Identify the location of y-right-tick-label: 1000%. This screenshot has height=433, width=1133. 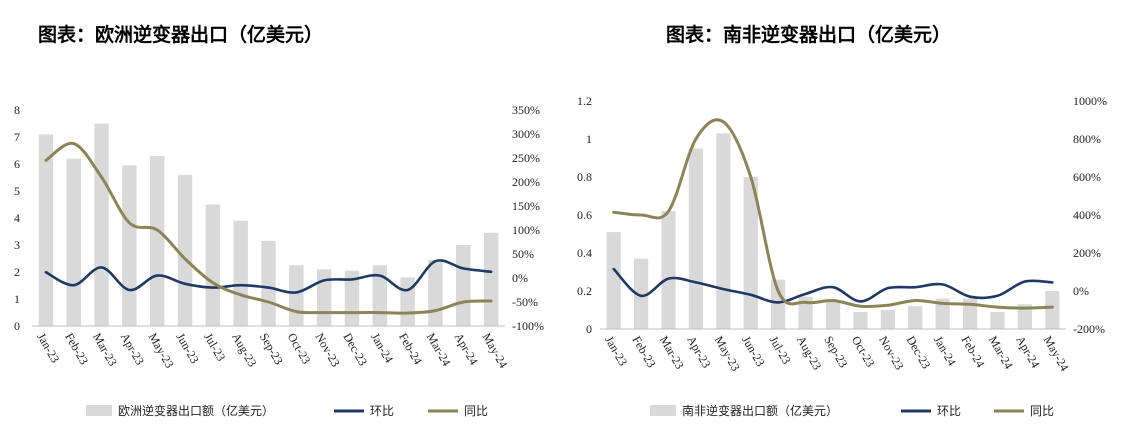
(1090, 101).